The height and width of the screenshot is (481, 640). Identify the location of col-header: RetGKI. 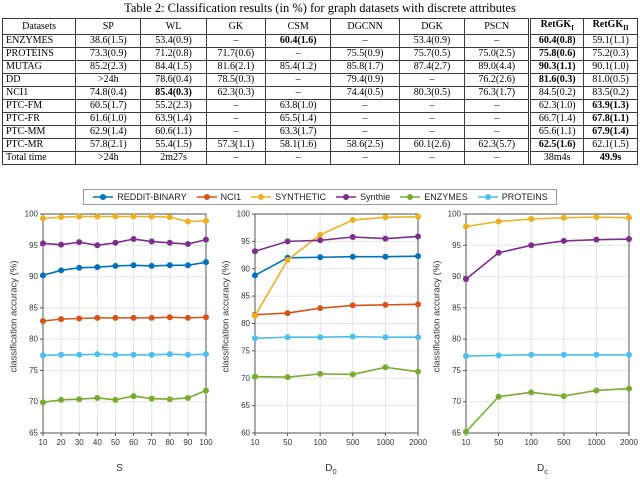
(556, 26).